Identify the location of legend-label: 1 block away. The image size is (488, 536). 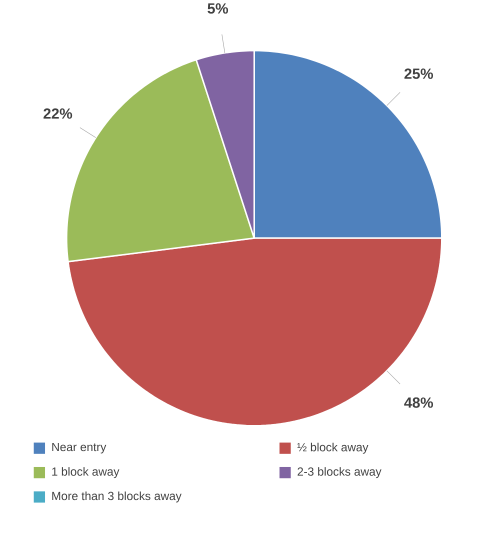
(86, 472).